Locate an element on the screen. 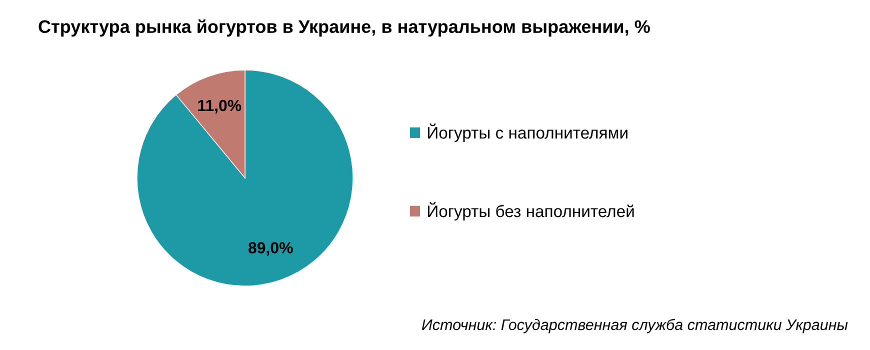 The height and width of the screenshot is (350, 870). data-label: 11,0% is located at coordinates (220, 107).